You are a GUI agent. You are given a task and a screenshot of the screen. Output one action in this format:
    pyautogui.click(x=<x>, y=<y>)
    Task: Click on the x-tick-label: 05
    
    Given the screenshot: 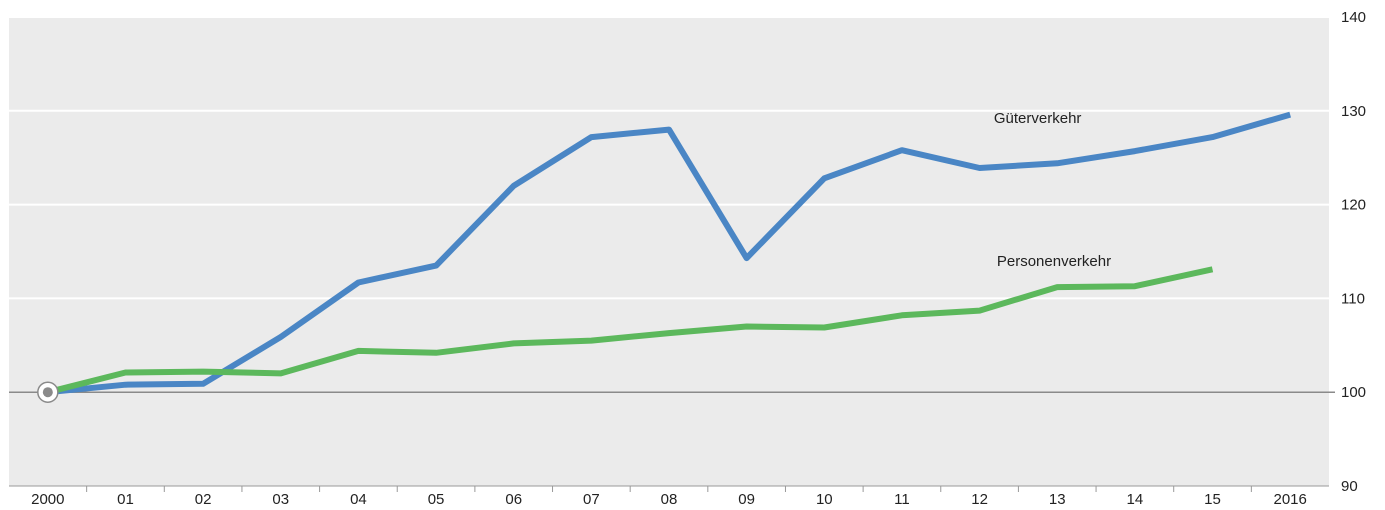 What is the action you would take?
    pyautogui.click(x=436, y=499)
    